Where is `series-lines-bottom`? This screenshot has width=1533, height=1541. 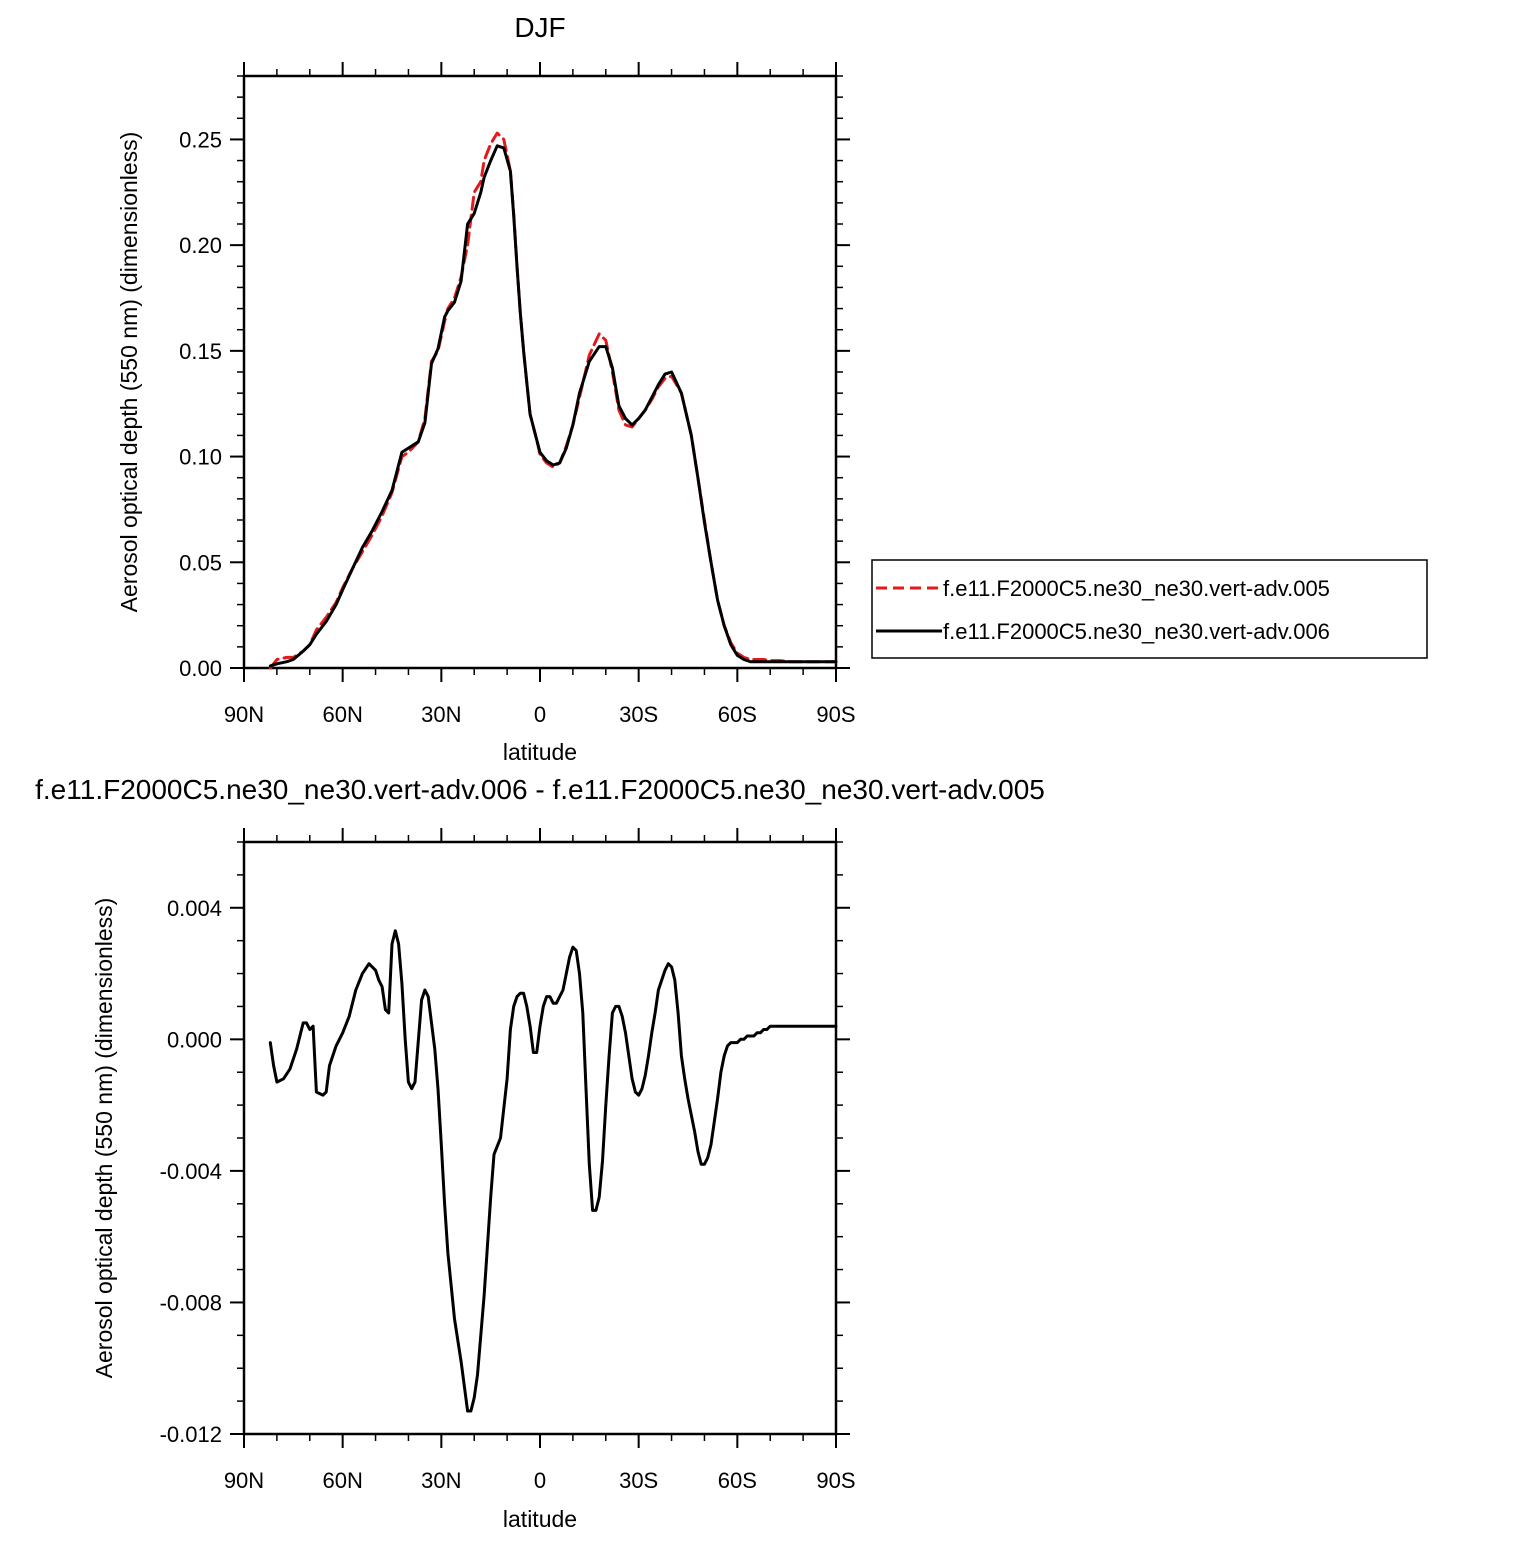 series-lines-bottom is located at coordinates (553, 1171).